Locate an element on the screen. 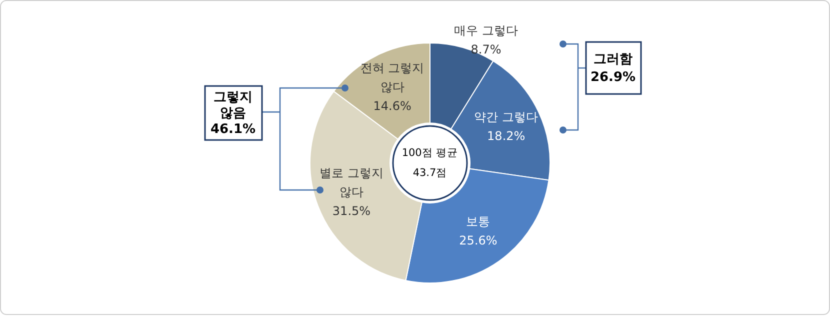  text: 100점 평균 43.7점 is located at coordinates (430, 162).